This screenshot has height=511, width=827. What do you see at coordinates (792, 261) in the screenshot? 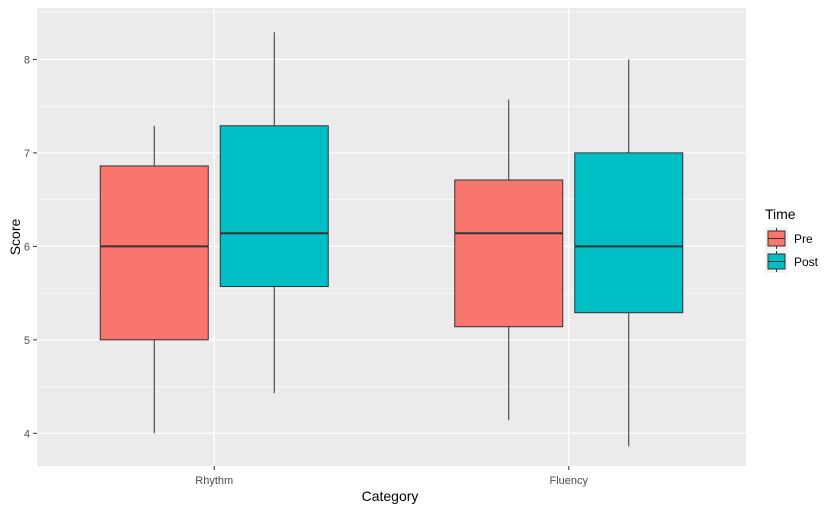
I see `legend-item-post: Post` at bounding box center [792, 261].